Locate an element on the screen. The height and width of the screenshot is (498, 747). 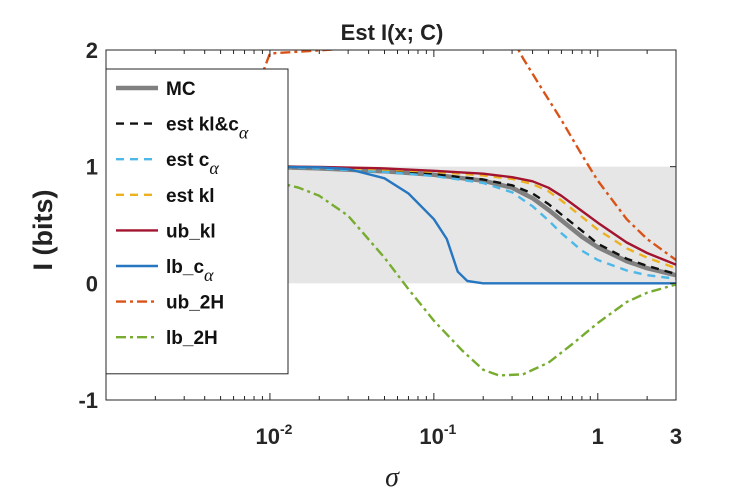
y-tick-label: 1 is located at coordinates (92, 167).